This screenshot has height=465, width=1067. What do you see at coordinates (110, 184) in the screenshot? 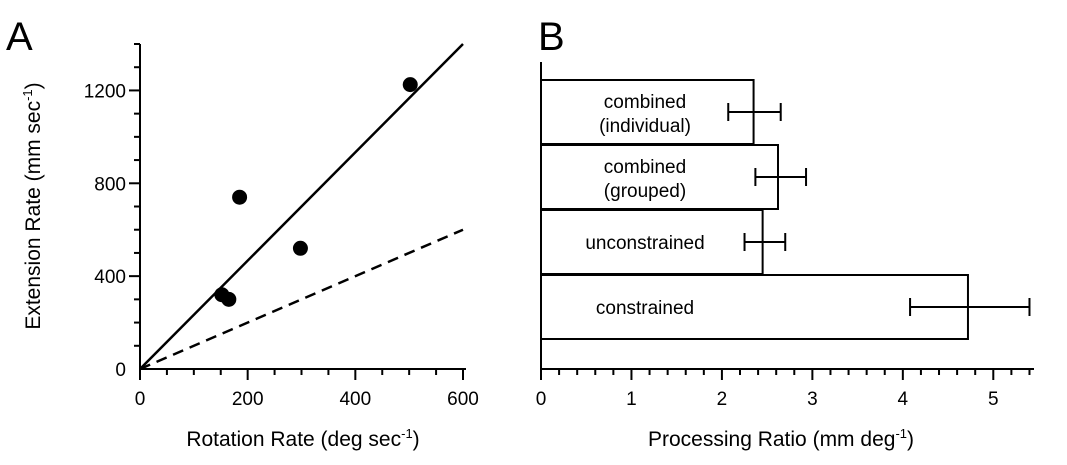
I see `y-tick-label: 800` at bounding box center [110, 184].